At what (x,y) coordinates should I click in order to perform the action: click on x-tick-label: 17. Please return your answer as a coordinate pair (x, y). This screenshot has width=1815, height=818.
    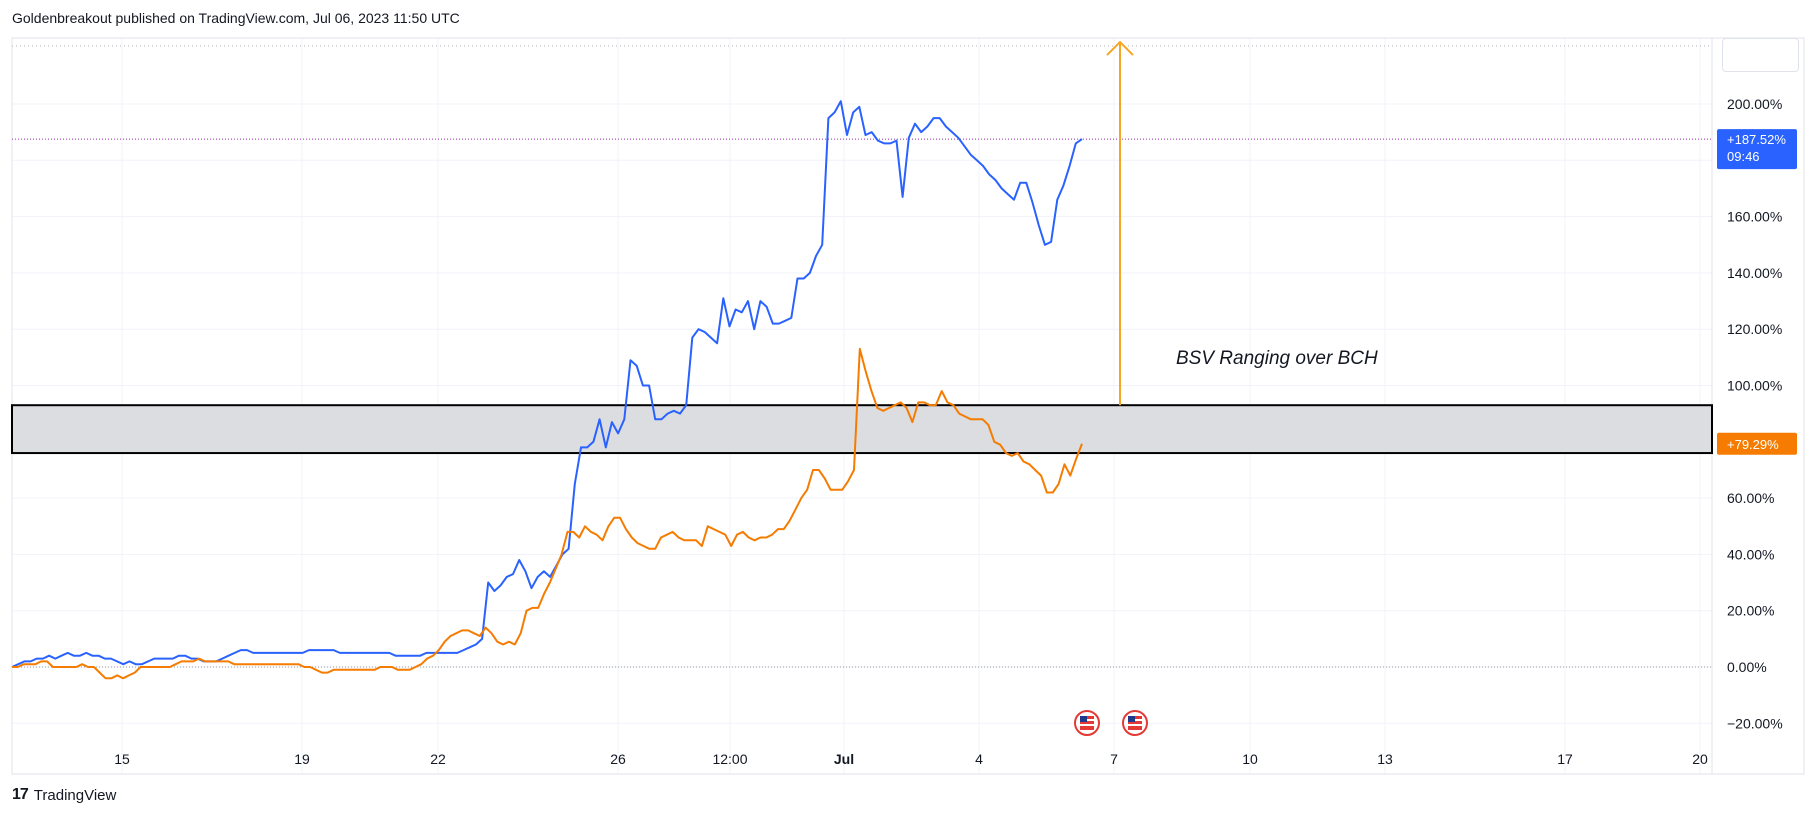
    Looking at the image, I should click on (1565, 759).